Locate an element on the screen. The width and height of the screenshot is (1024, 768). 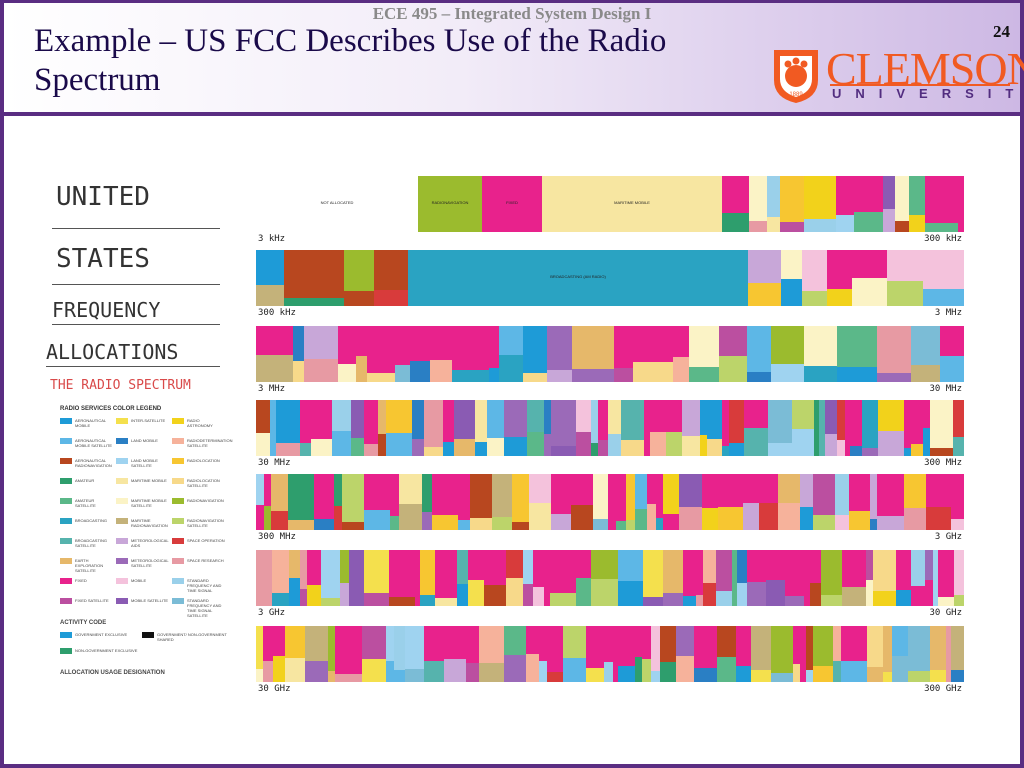
clemson-logo: 1889 CLEMSON UNIVERSITY is located at coordinates (896, 74).